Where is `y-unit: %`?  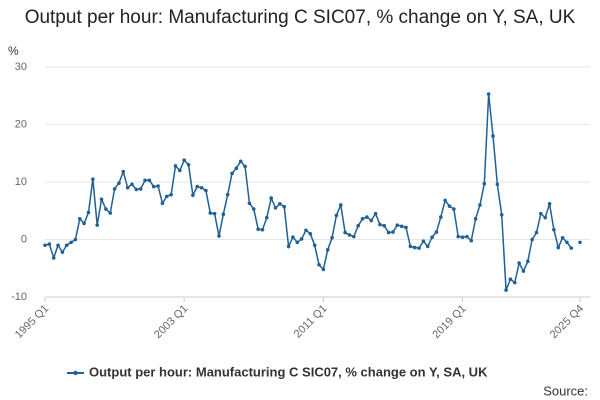
y-unit: % is located at coordinates (13, 51).